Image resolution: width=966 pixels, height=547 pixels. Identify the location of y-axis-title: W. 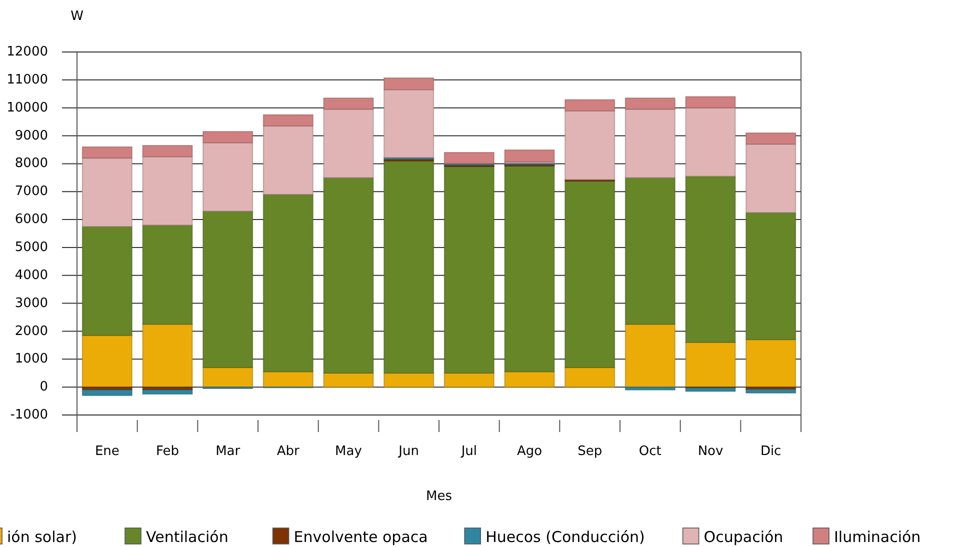
(77, 16).